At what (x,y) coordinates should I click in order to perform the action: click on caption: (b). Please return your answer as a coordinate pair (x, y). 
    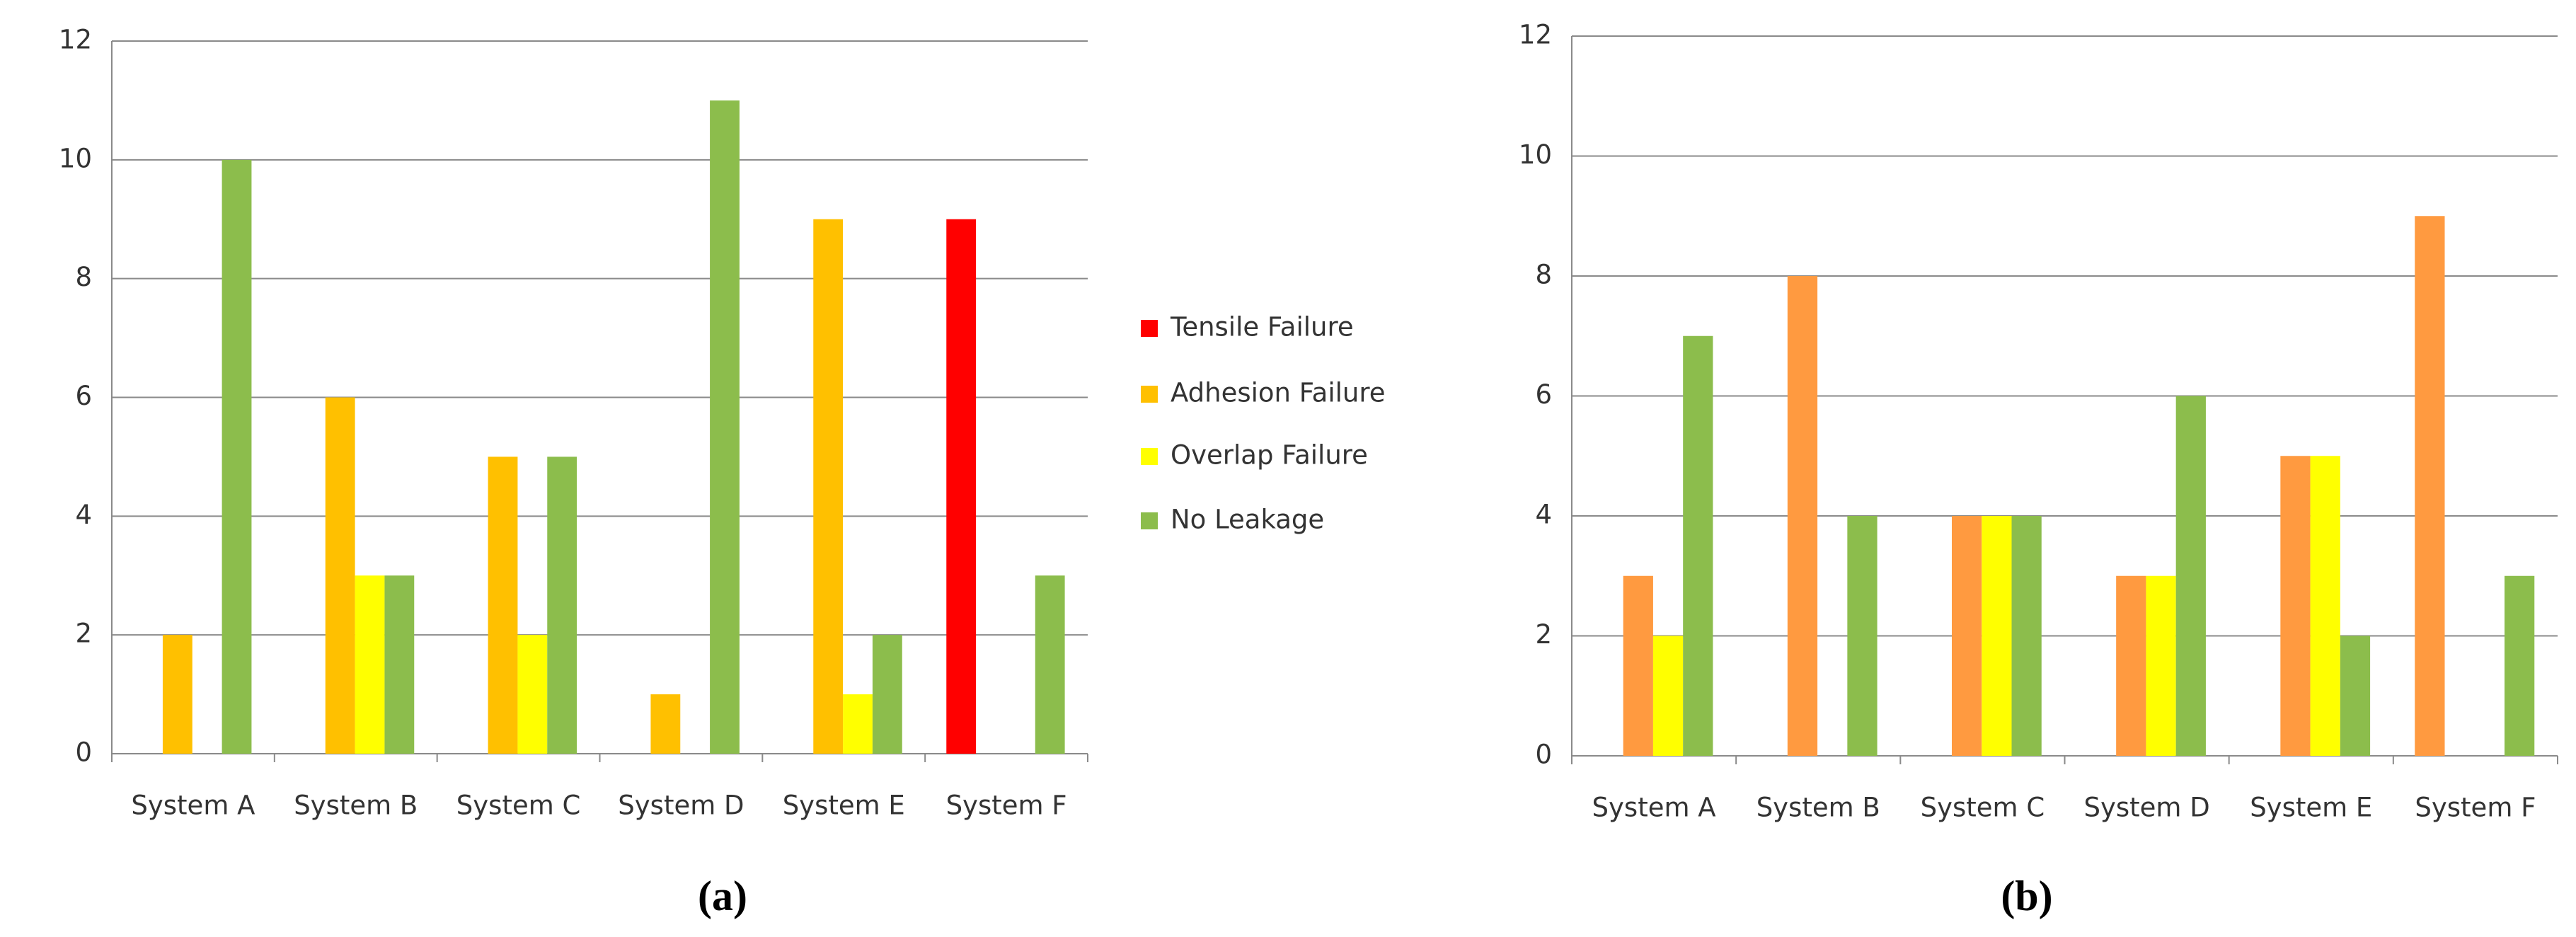
    Looking at the image, I should click on (2027, 896).